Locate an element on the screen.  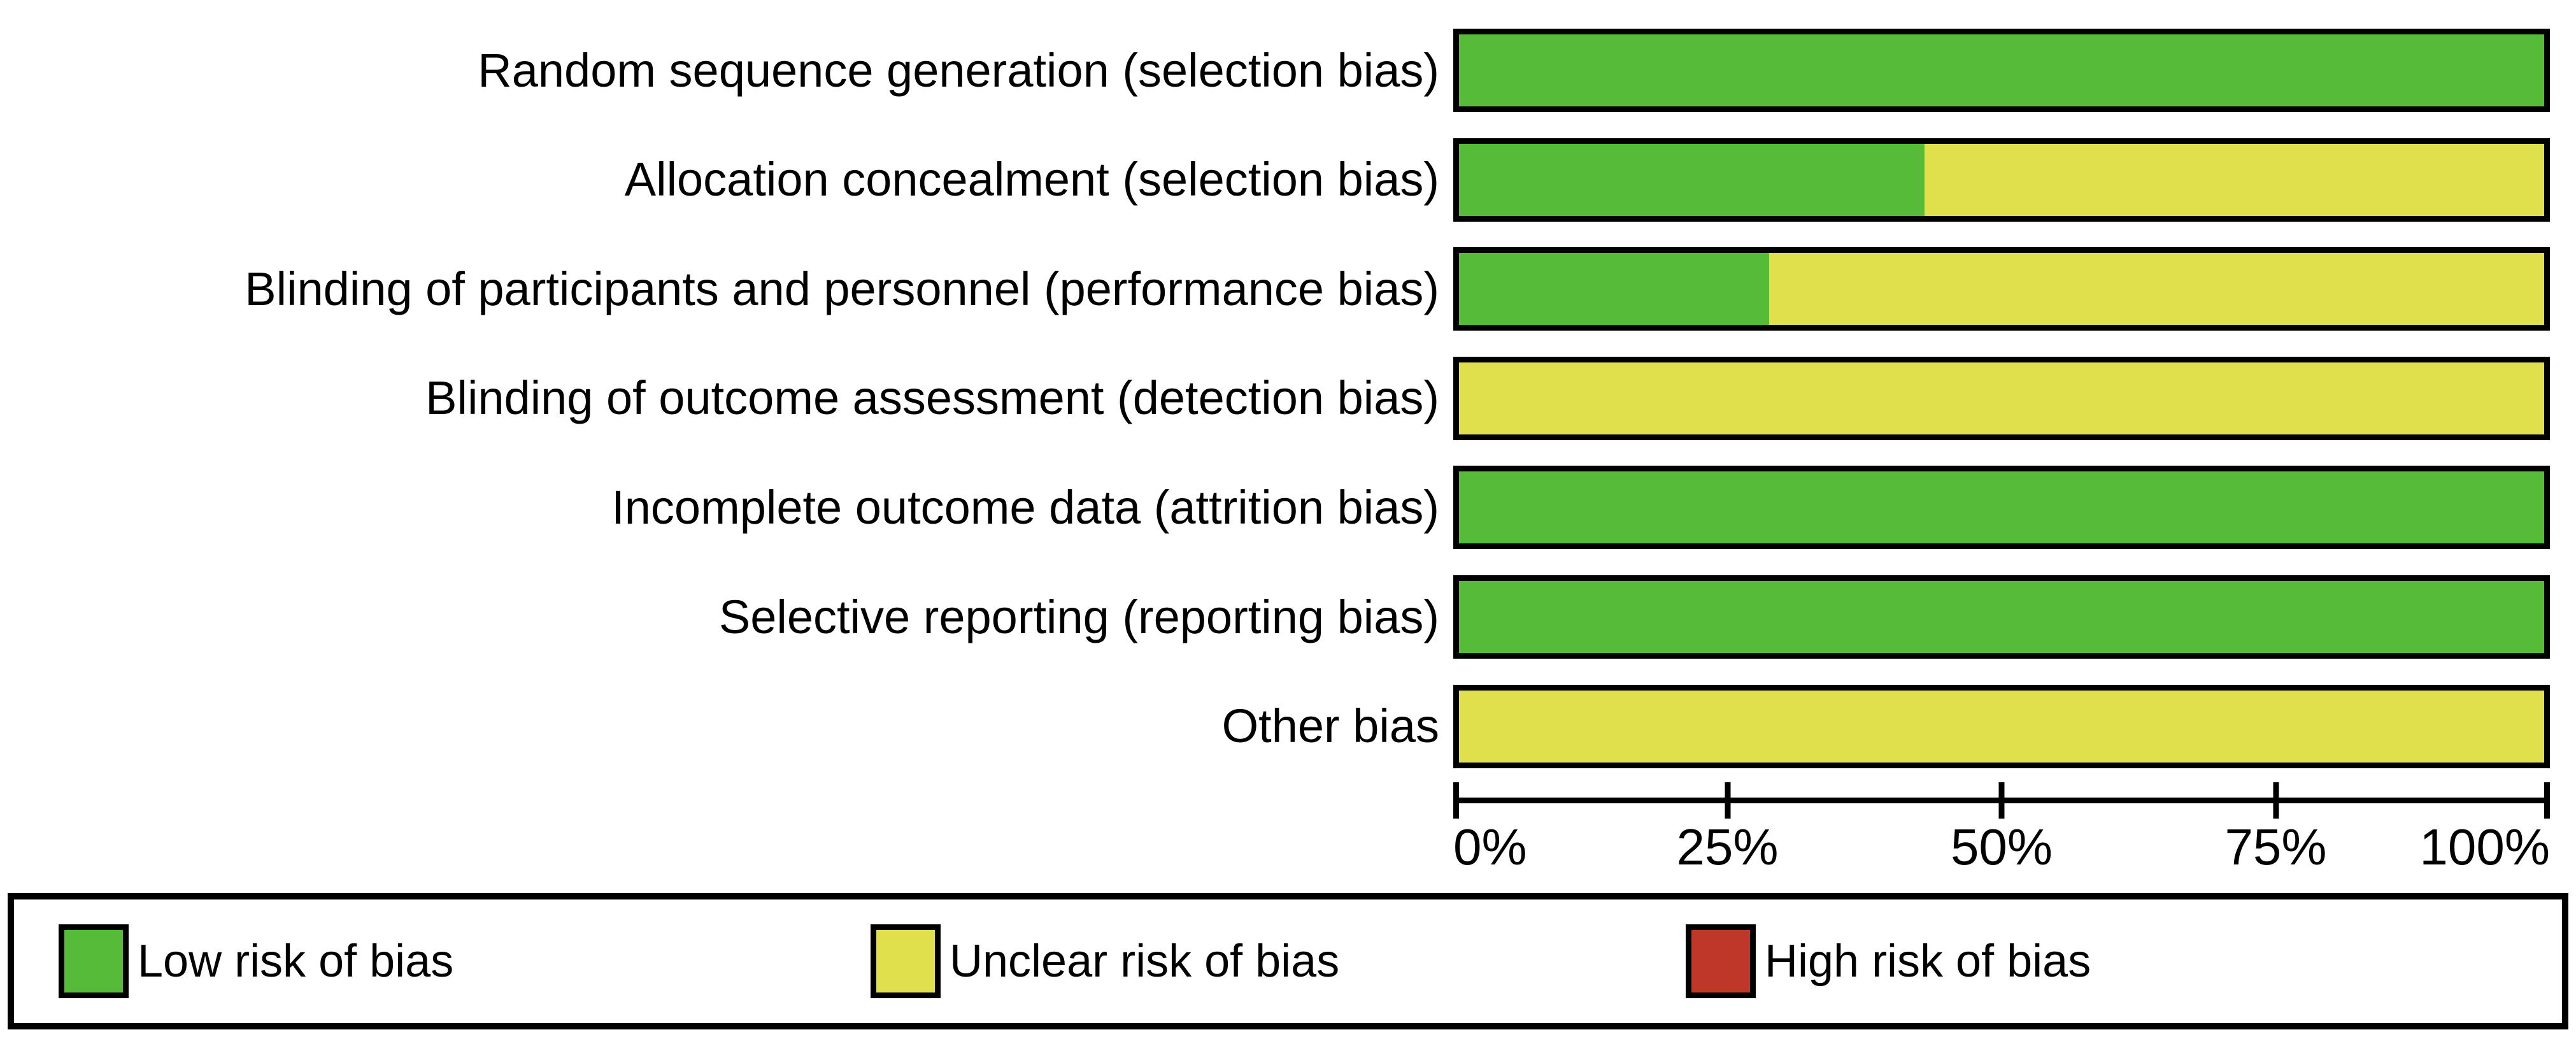
legend-label-low-risk: Low risk of bias is located at coordinates (296, 961).